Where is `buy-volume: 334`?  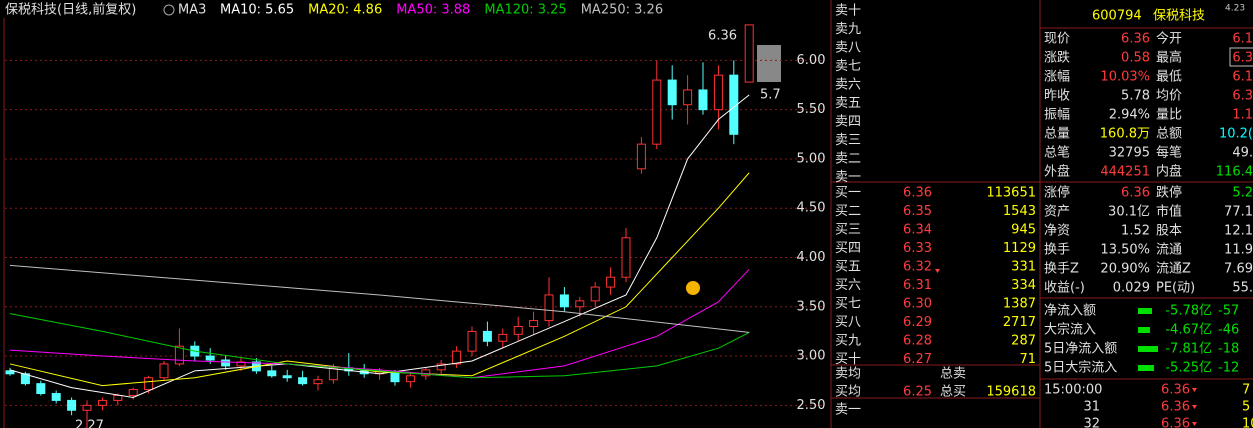
buy-volume: 334 is located at coordinates (1023, 285).